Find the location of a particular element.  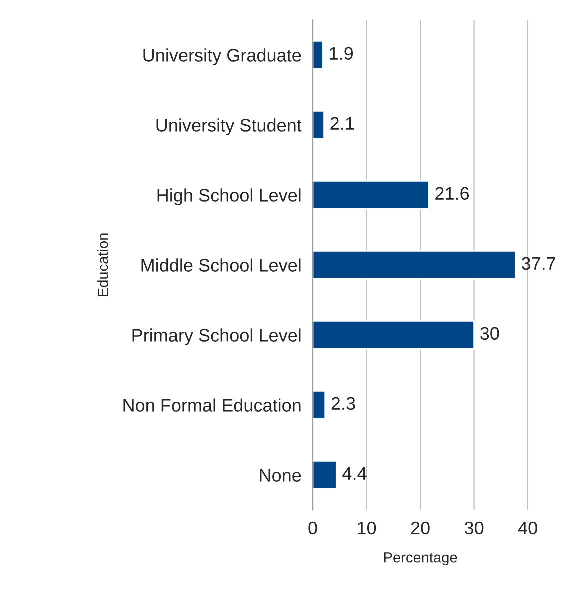

x-tick-label: 20 is located at coordinates (420, 528).